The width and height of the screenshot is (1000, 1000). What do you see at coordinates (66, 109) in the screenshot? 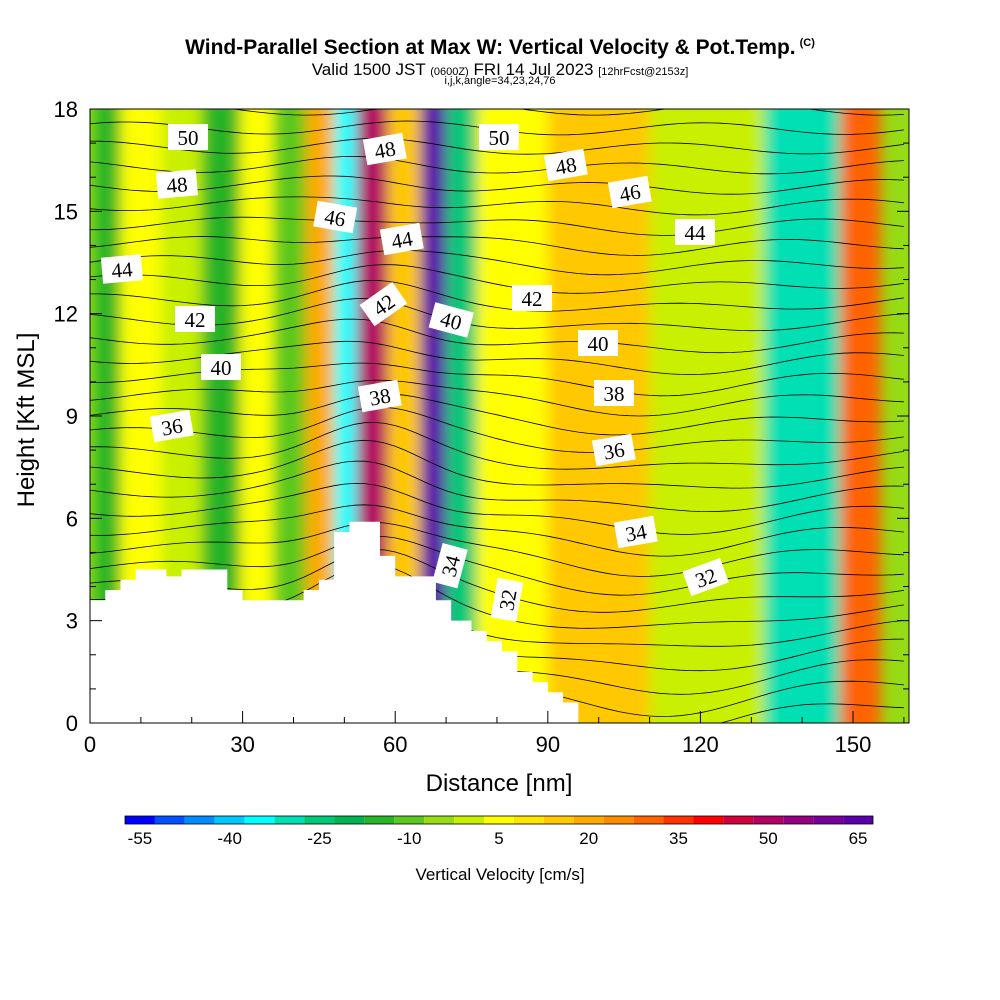
I see `y-tick-label: 18` at bounding box center [66, 109].